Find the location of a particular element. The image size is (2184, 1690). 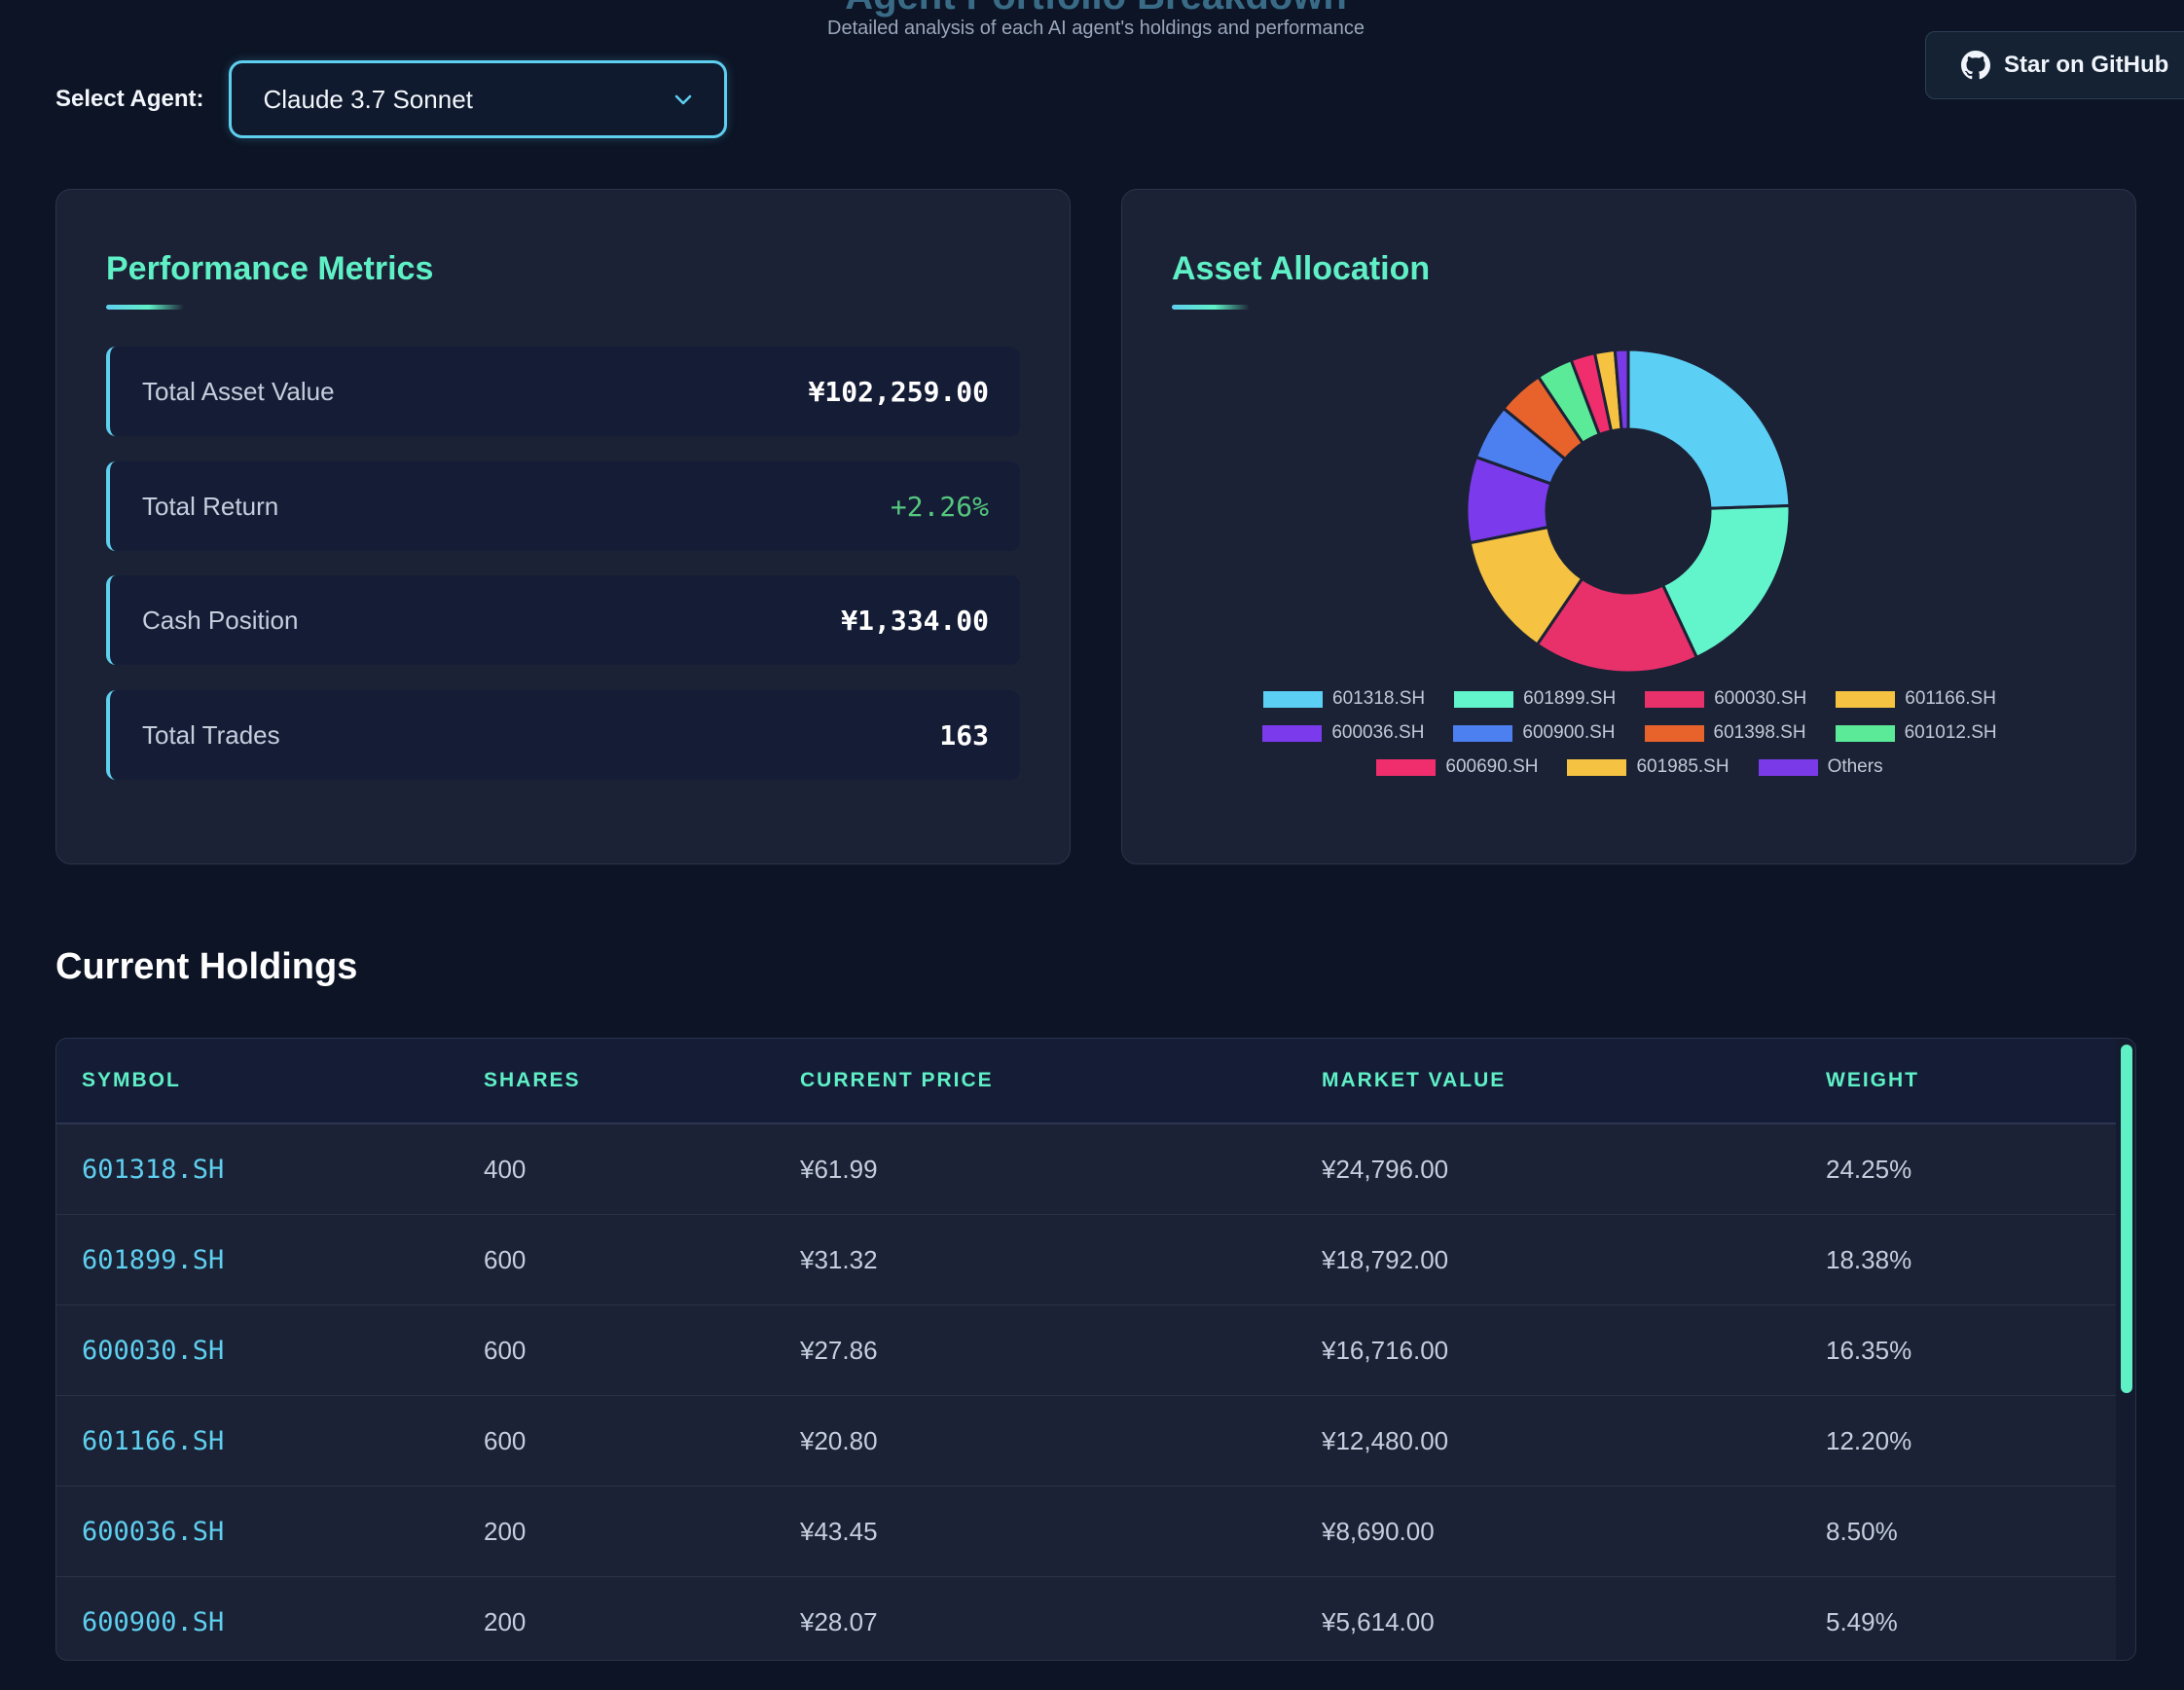

cell-current-price: ¥27.86 is located at coordinates (839, 1350).